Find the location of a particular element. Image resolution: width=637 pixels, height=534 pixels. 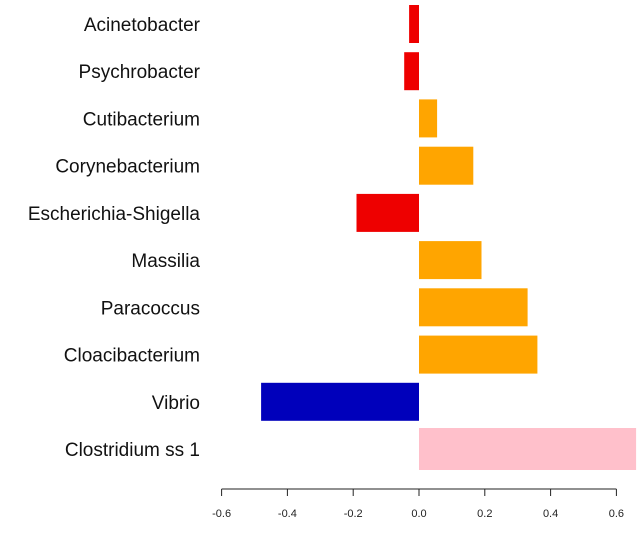

category-label: Massilia is located at coordinates (165, 261).